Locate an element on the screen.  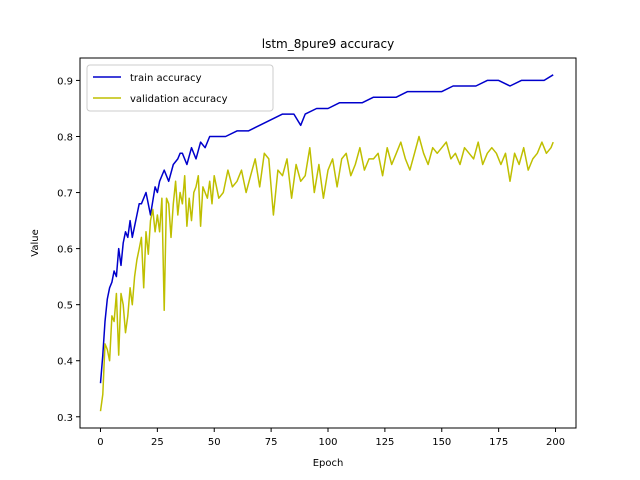
x-axis-label: Epoch is located at coordinates (328, 463).